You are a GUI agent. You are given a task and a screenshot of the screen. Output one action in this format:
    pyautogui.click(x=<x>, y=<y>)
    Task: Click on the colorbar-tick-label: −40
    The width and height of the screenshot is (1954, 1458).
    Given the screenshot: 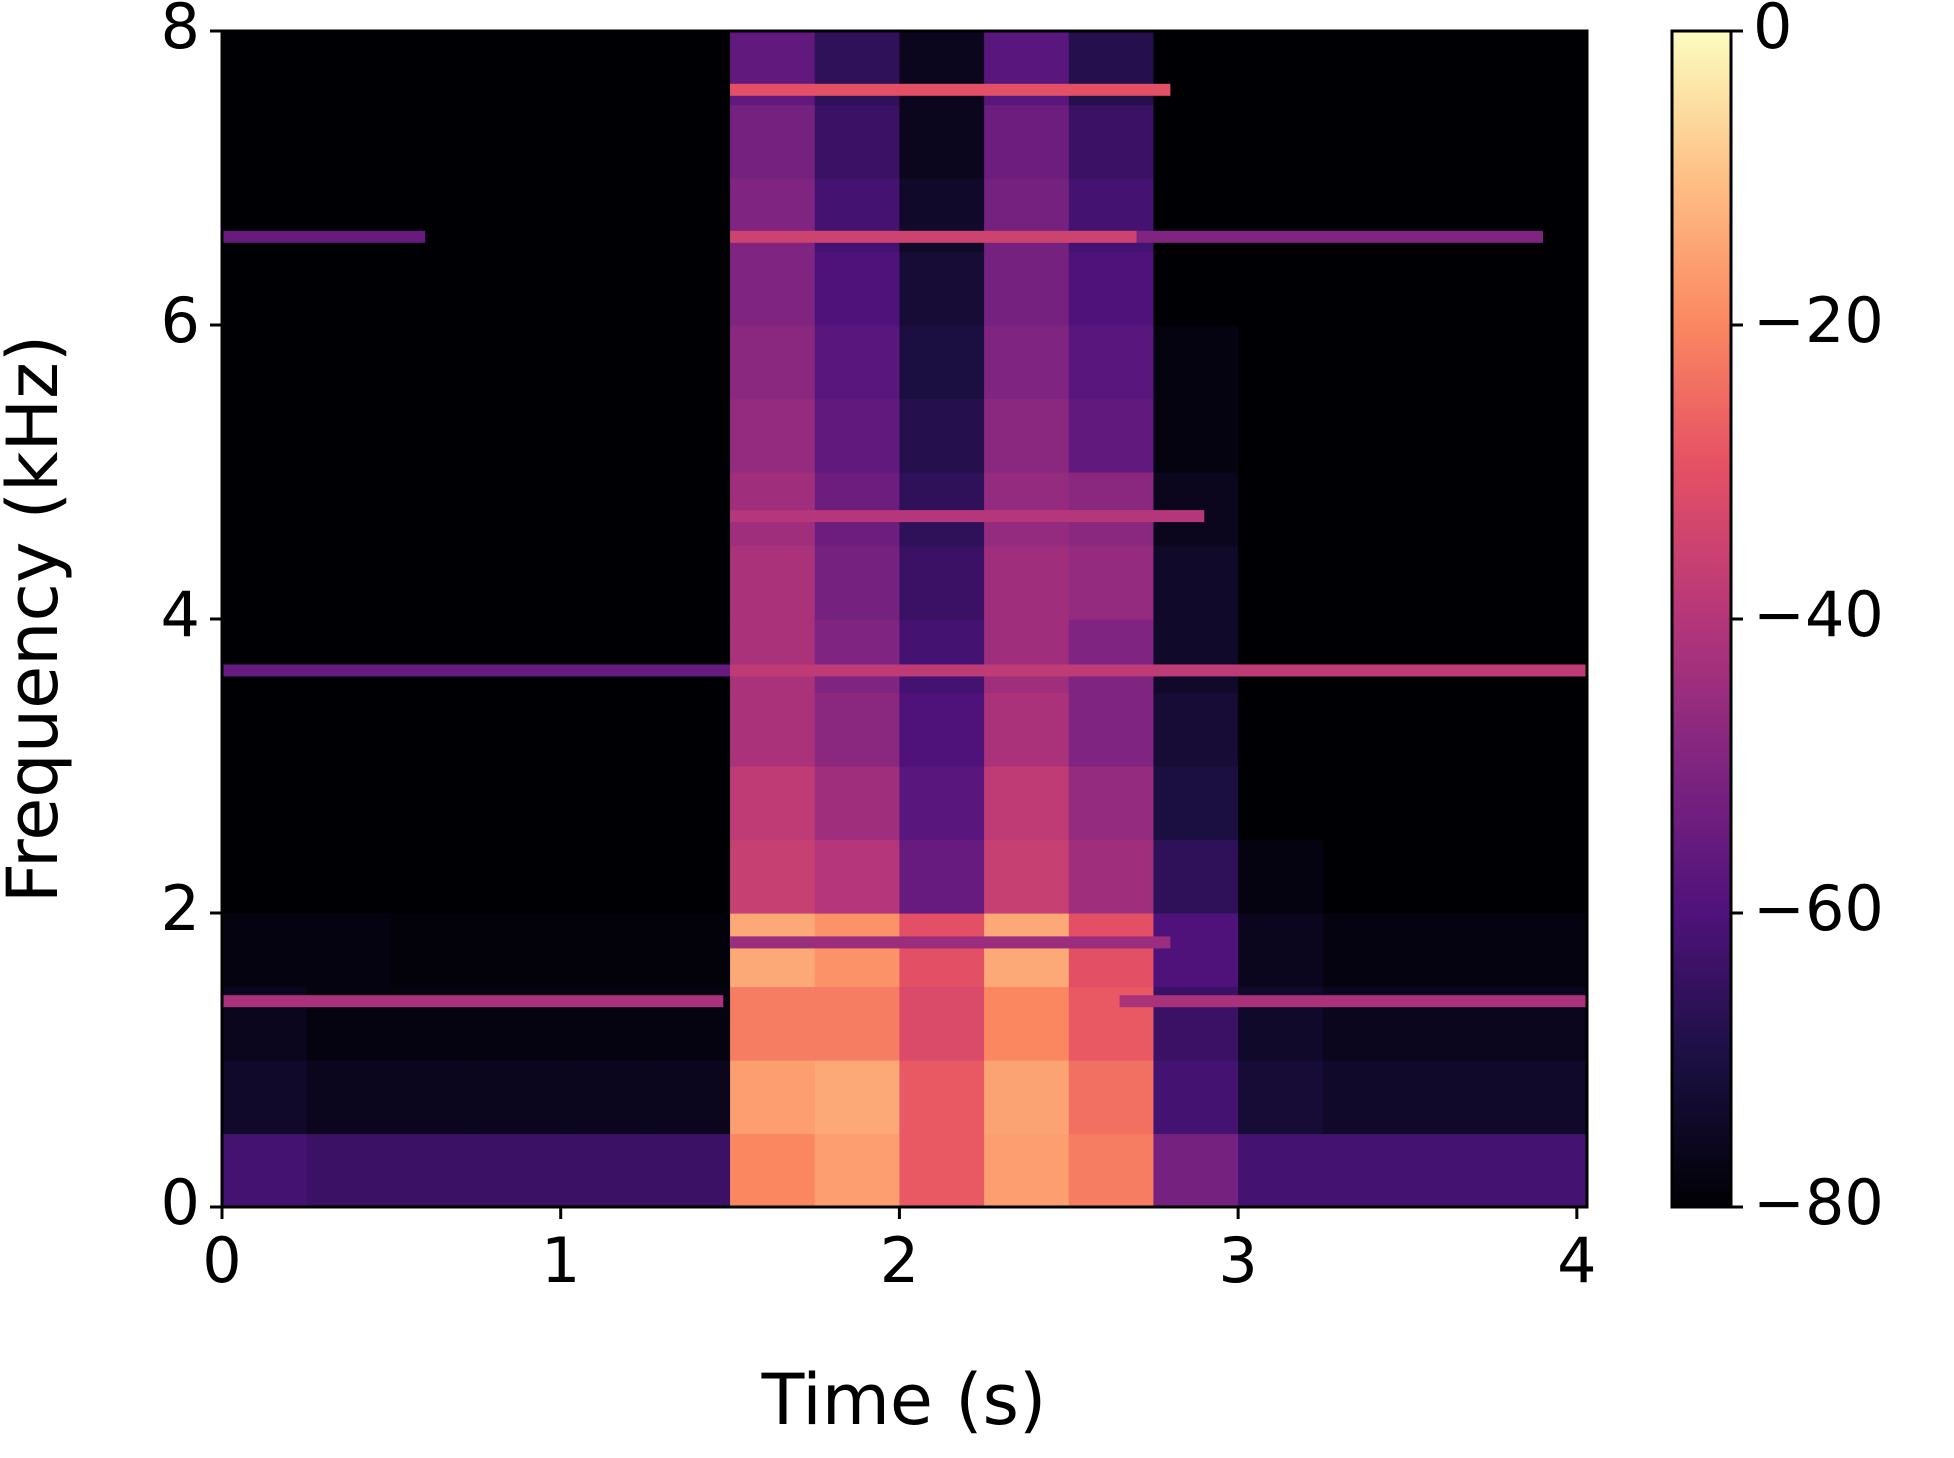 What is the action you would take?
    pyautogui.click(x=1818, y=614)
    